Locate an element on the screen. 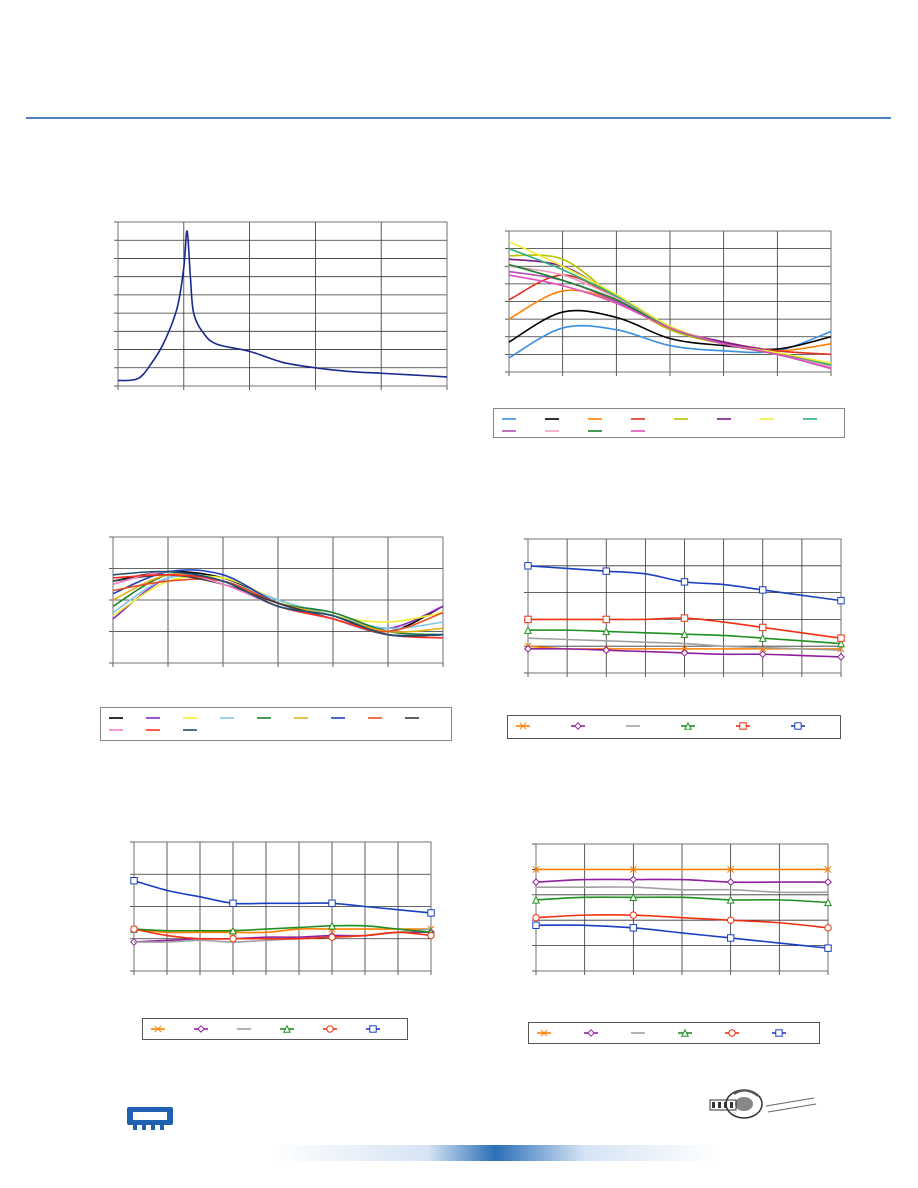  chart-4-svg is located at coordinates (684, 607).